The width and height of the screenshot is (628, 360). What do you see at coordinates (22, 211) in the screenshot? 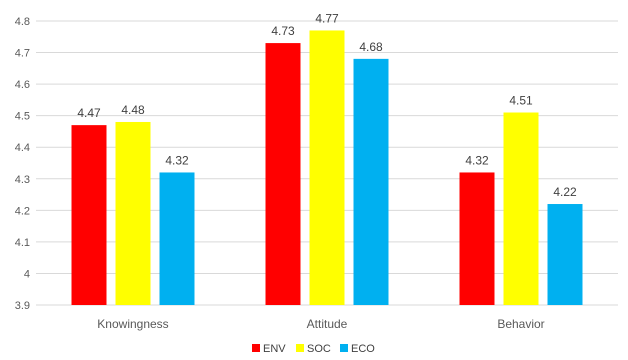
I see `y-tick-label: 4.2` at bounding box center [22, 211].